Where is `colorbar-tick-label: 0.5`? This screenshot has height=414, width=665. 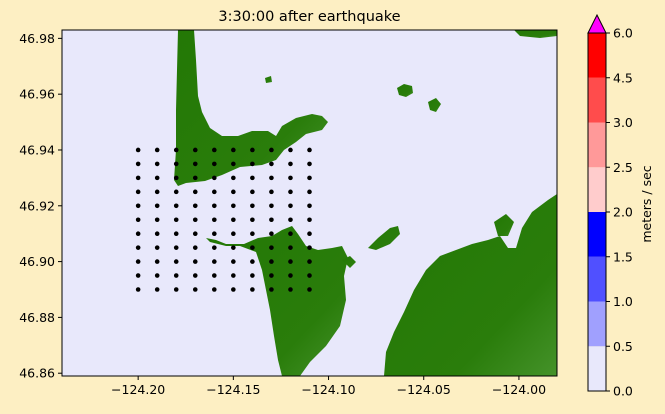
colorbar-tick-label: 0.5 is located at coordinates (623, 346).